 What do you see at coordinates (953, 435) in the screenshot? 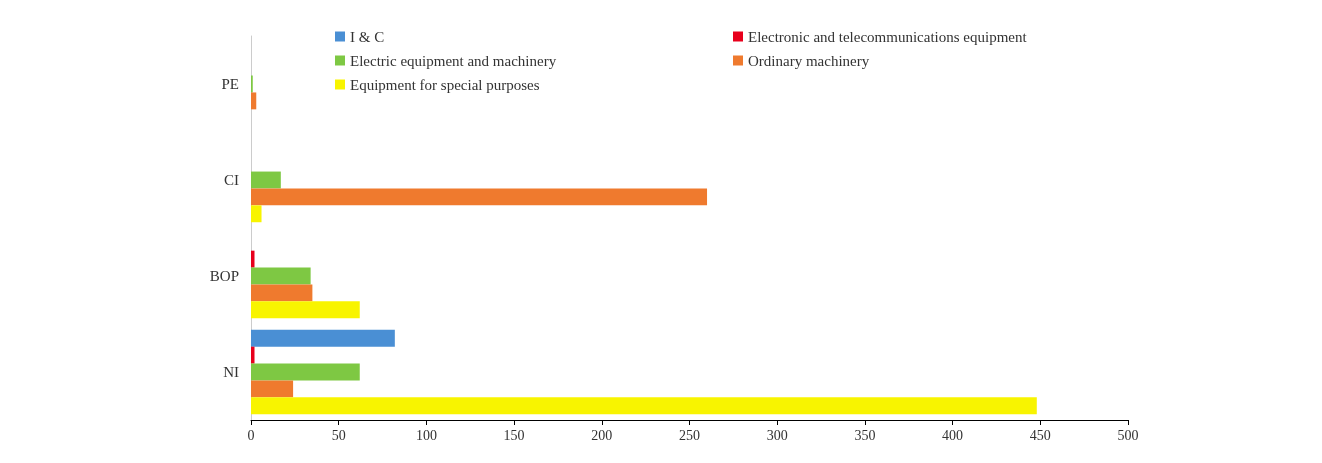
I see `x-tick-label: 400` at bounding box center [953, 435].